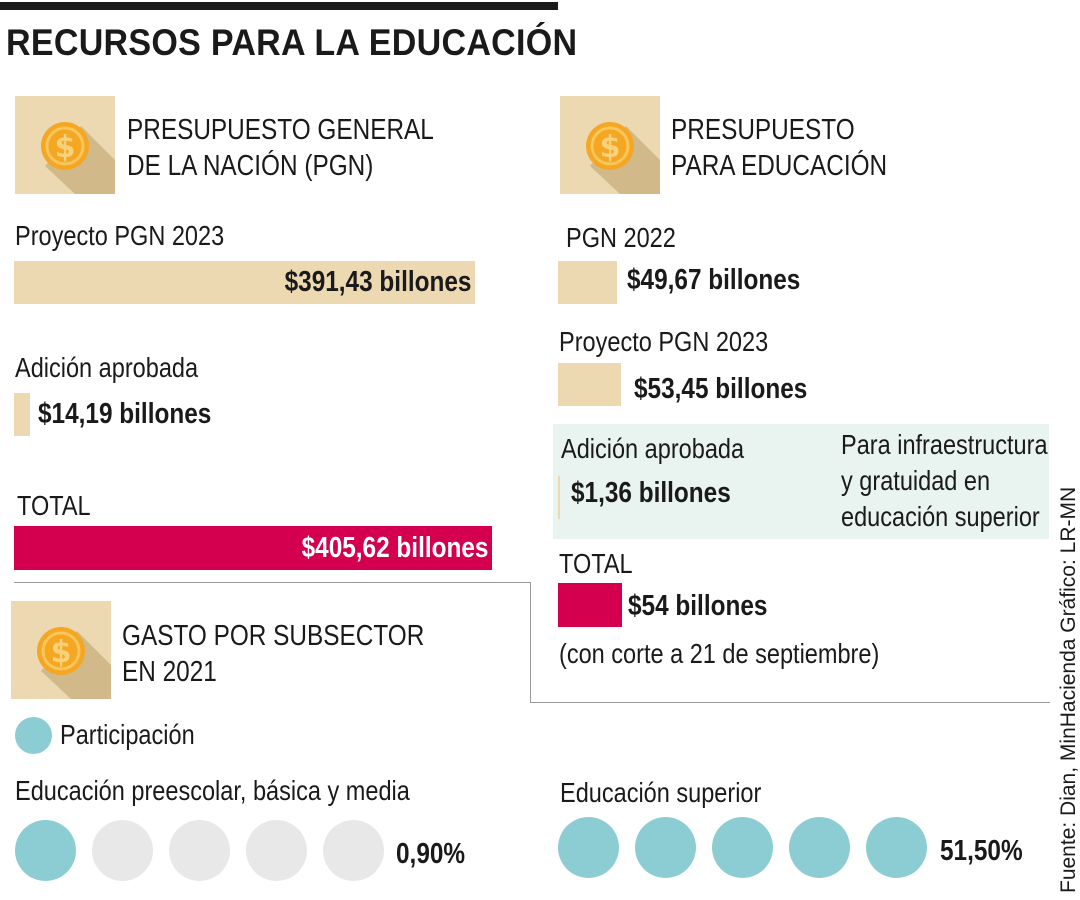 The height and width of the screenshot is (900, 1080). I want to click on edu-bar-value-0: $49,67 billones, so click(714, 280).